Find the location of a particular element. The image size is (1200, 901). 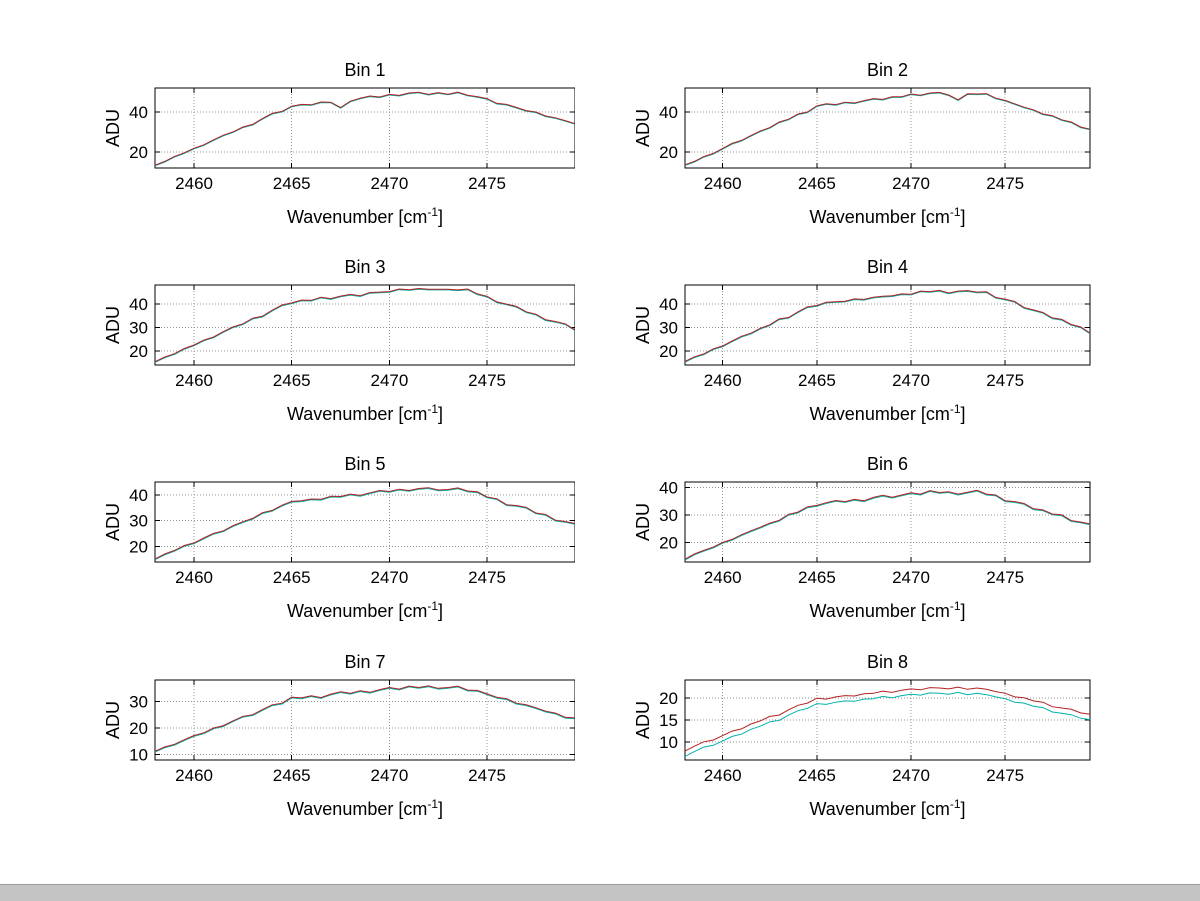

plot-area: 2460 2465 2470 2475 10 20 30 is located at coordinates (352, 732).